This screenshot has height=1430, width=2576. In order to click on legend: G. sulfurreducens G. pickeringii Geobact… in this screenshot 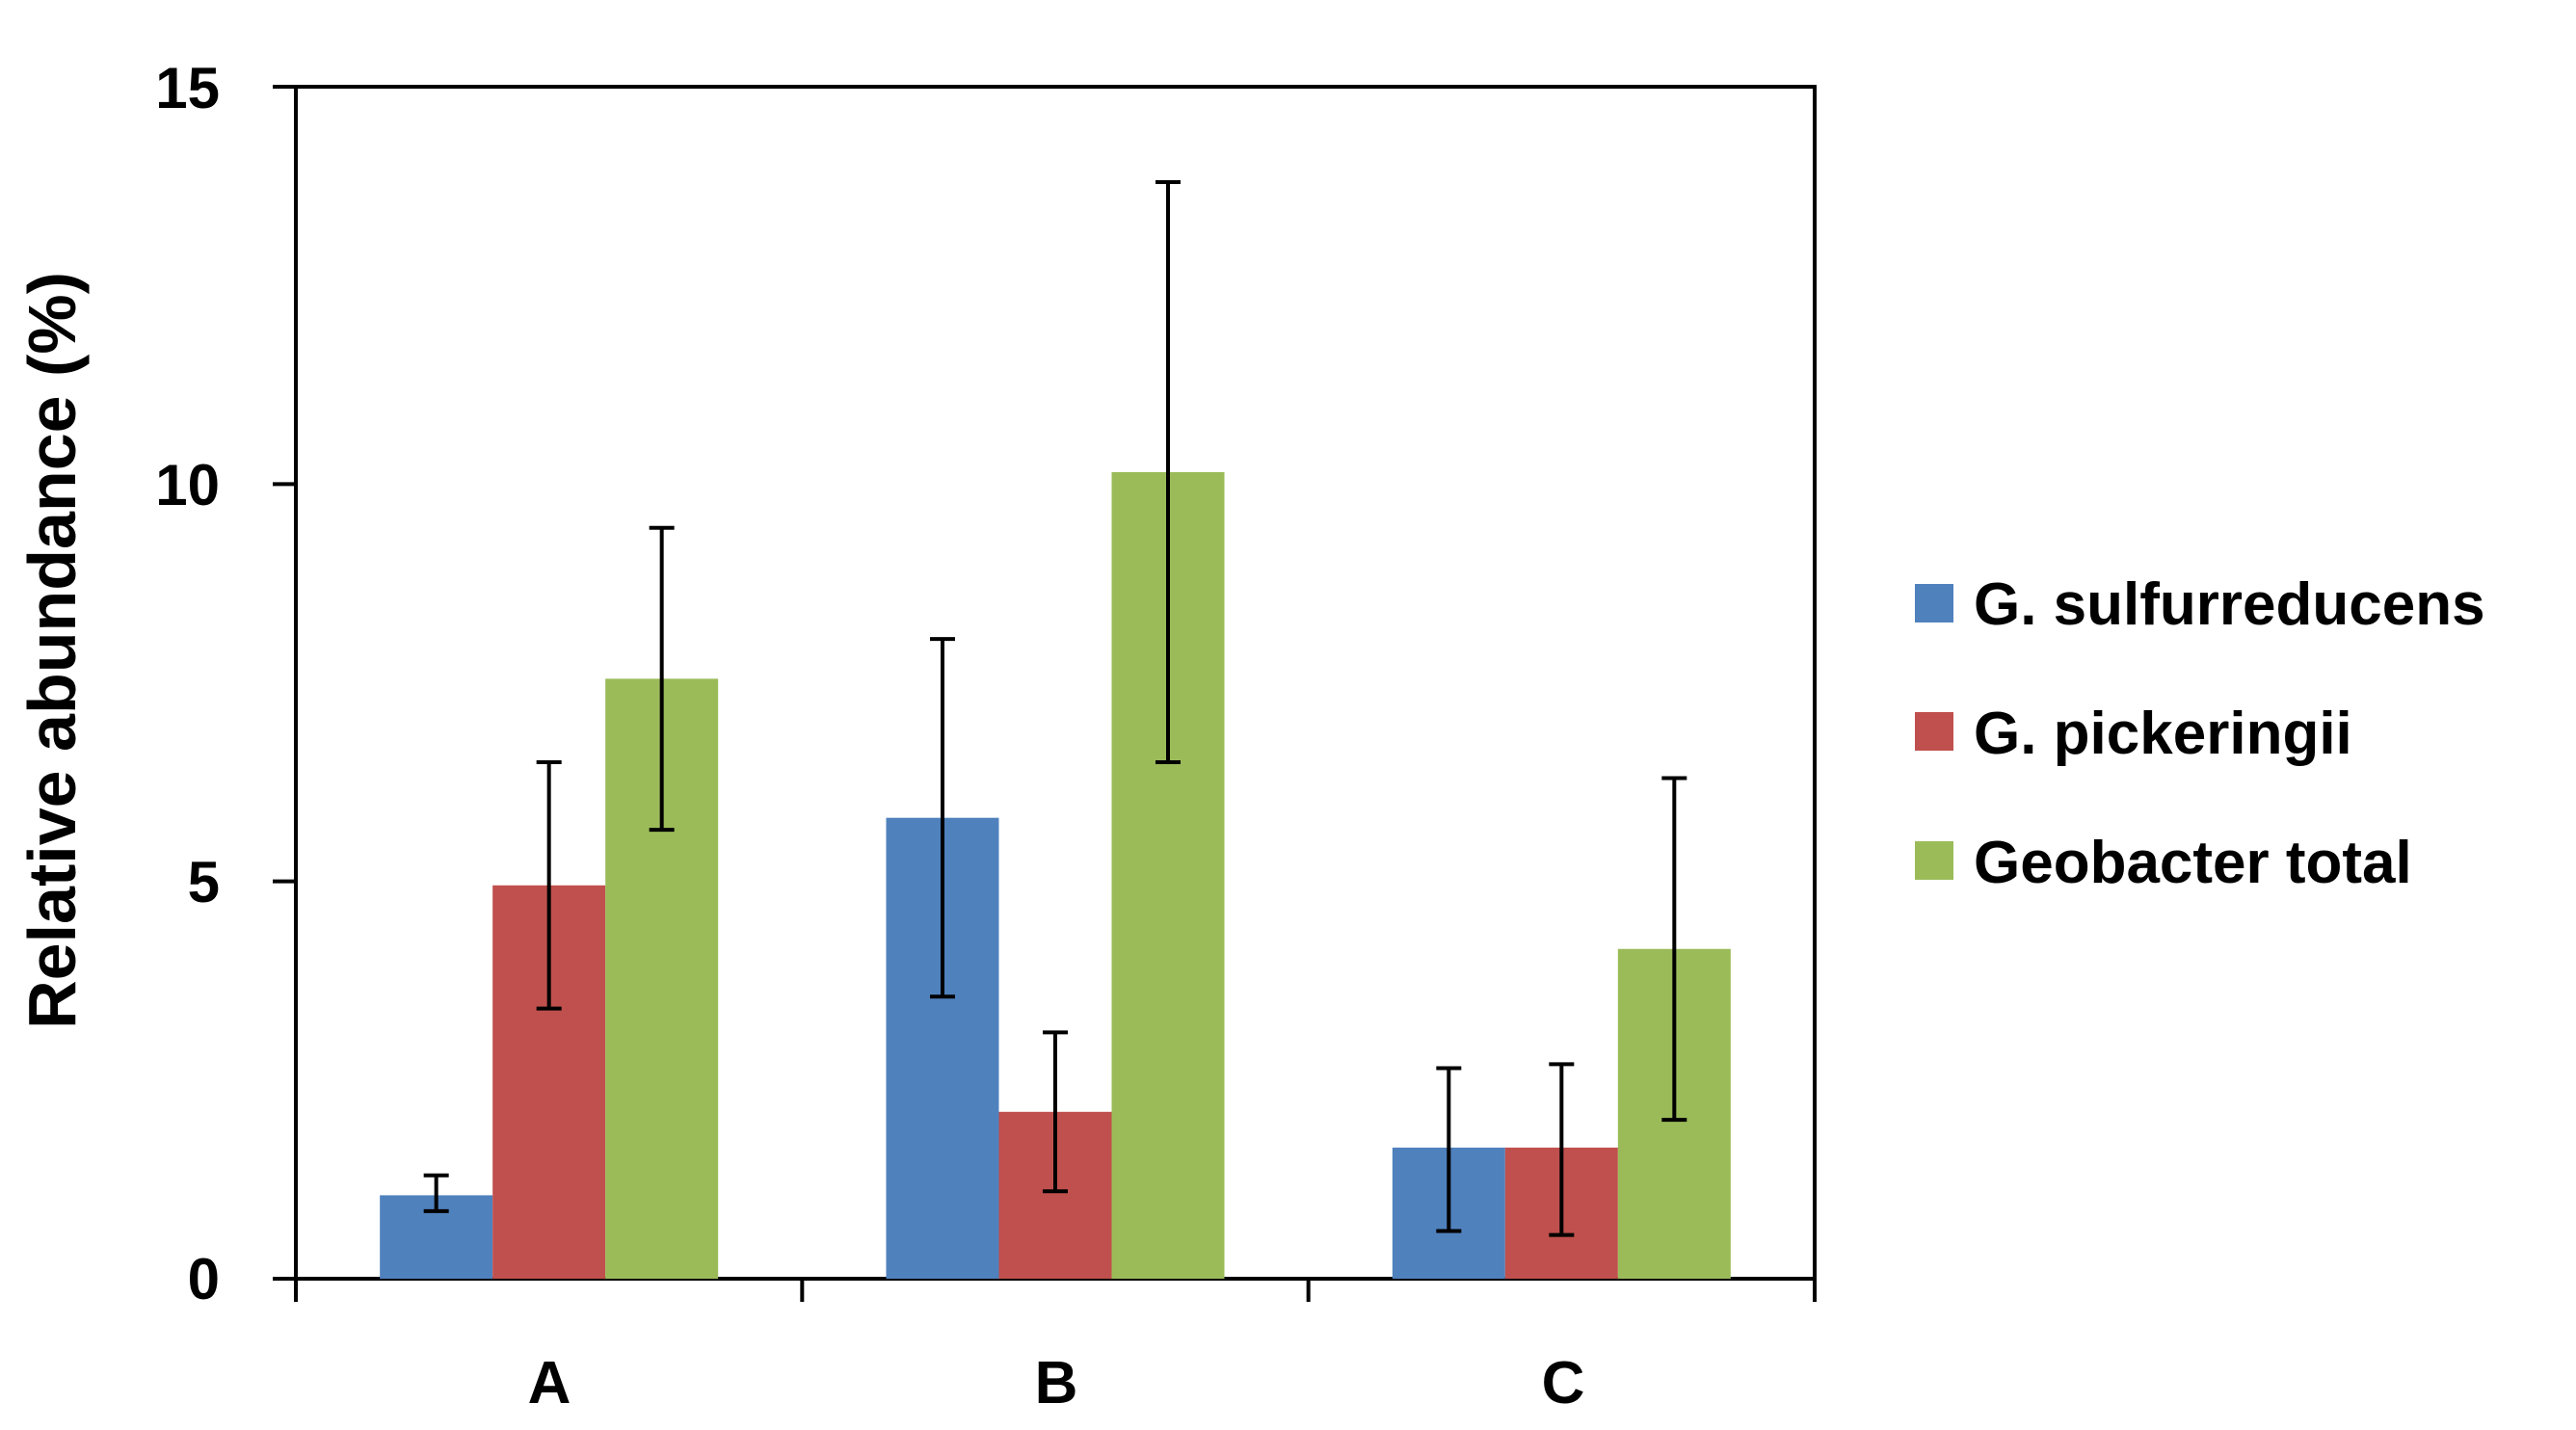, I will do `click(2200, 733)`.